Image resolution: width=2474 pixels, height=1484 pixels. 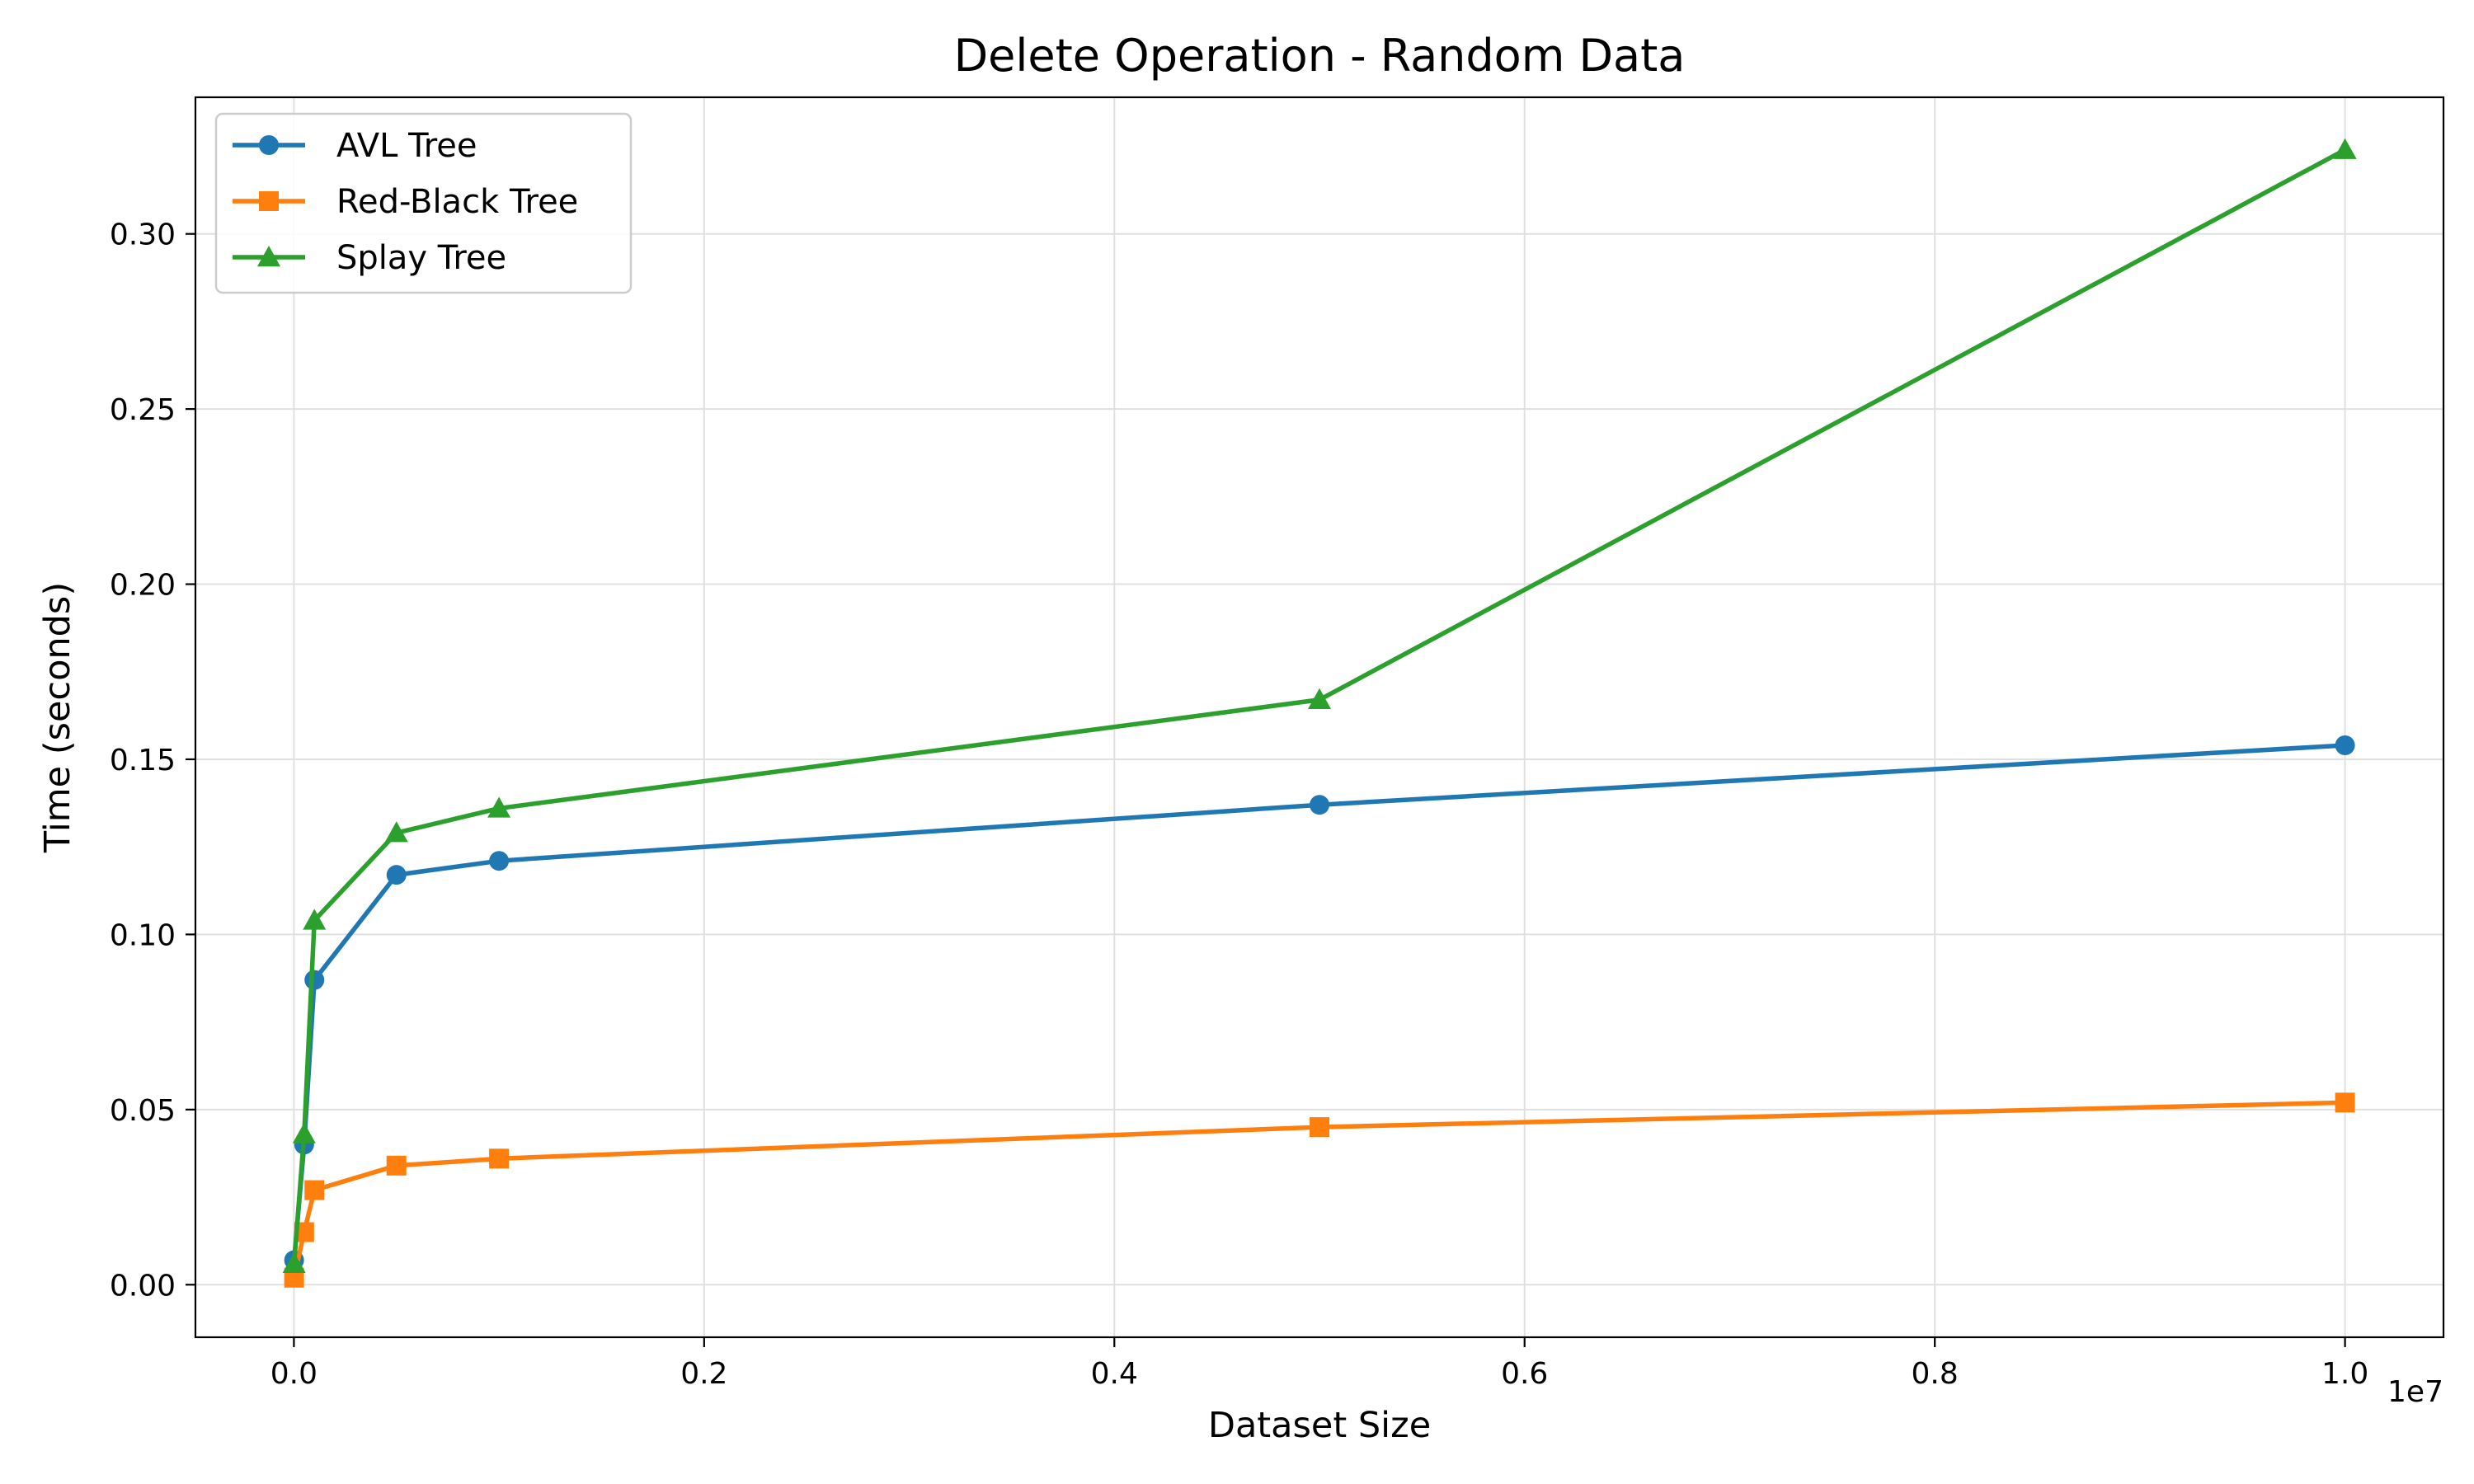 What do you see at coordinates (1319, 1425) in the screenshot?
I see `x-axis-label: Dataset Size` at bounding box center [1319, 1425].